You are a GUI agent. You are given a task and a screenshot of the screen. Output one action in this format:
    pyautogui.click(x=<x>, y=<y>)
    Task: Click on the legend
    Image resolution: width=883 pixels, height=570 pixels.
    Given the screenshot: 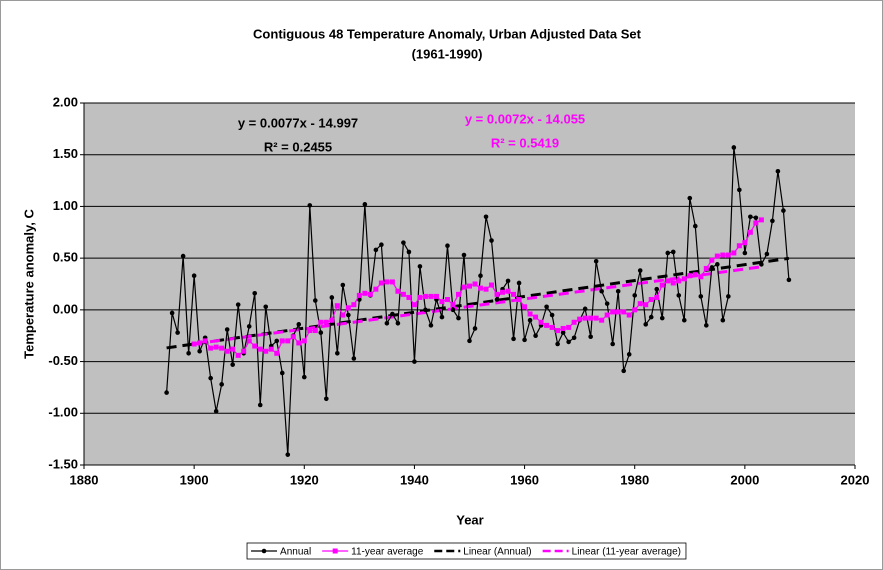 What is the action you would take?
    pyautogui.click(x=466, y=551)
    